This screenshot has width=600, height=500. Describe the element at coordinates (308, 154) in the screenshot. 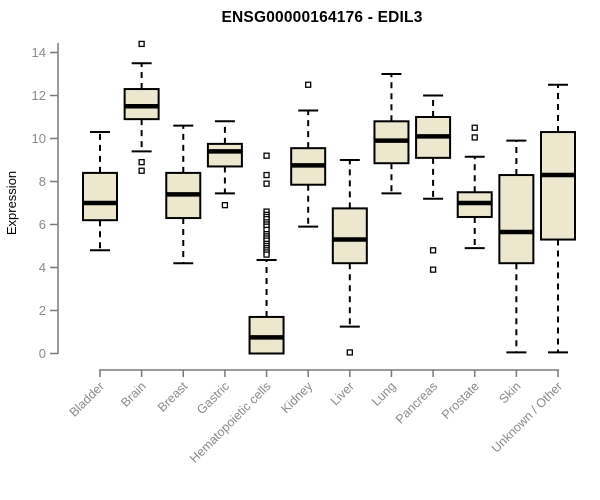

I see `boxplot-kidney` at that location.